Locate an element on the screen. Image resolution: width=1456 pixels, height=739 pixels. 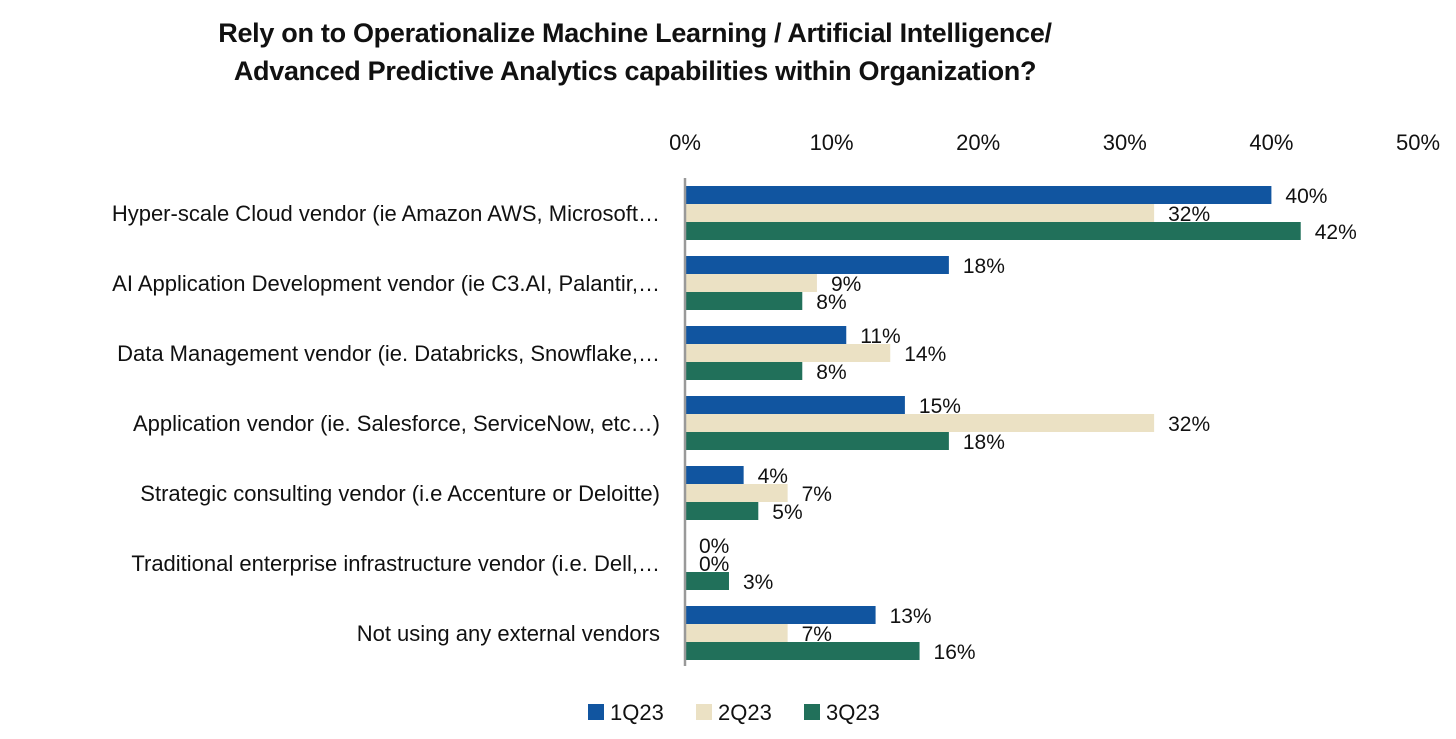
x-tick-label: 0% is located at coordinates (685, 142).